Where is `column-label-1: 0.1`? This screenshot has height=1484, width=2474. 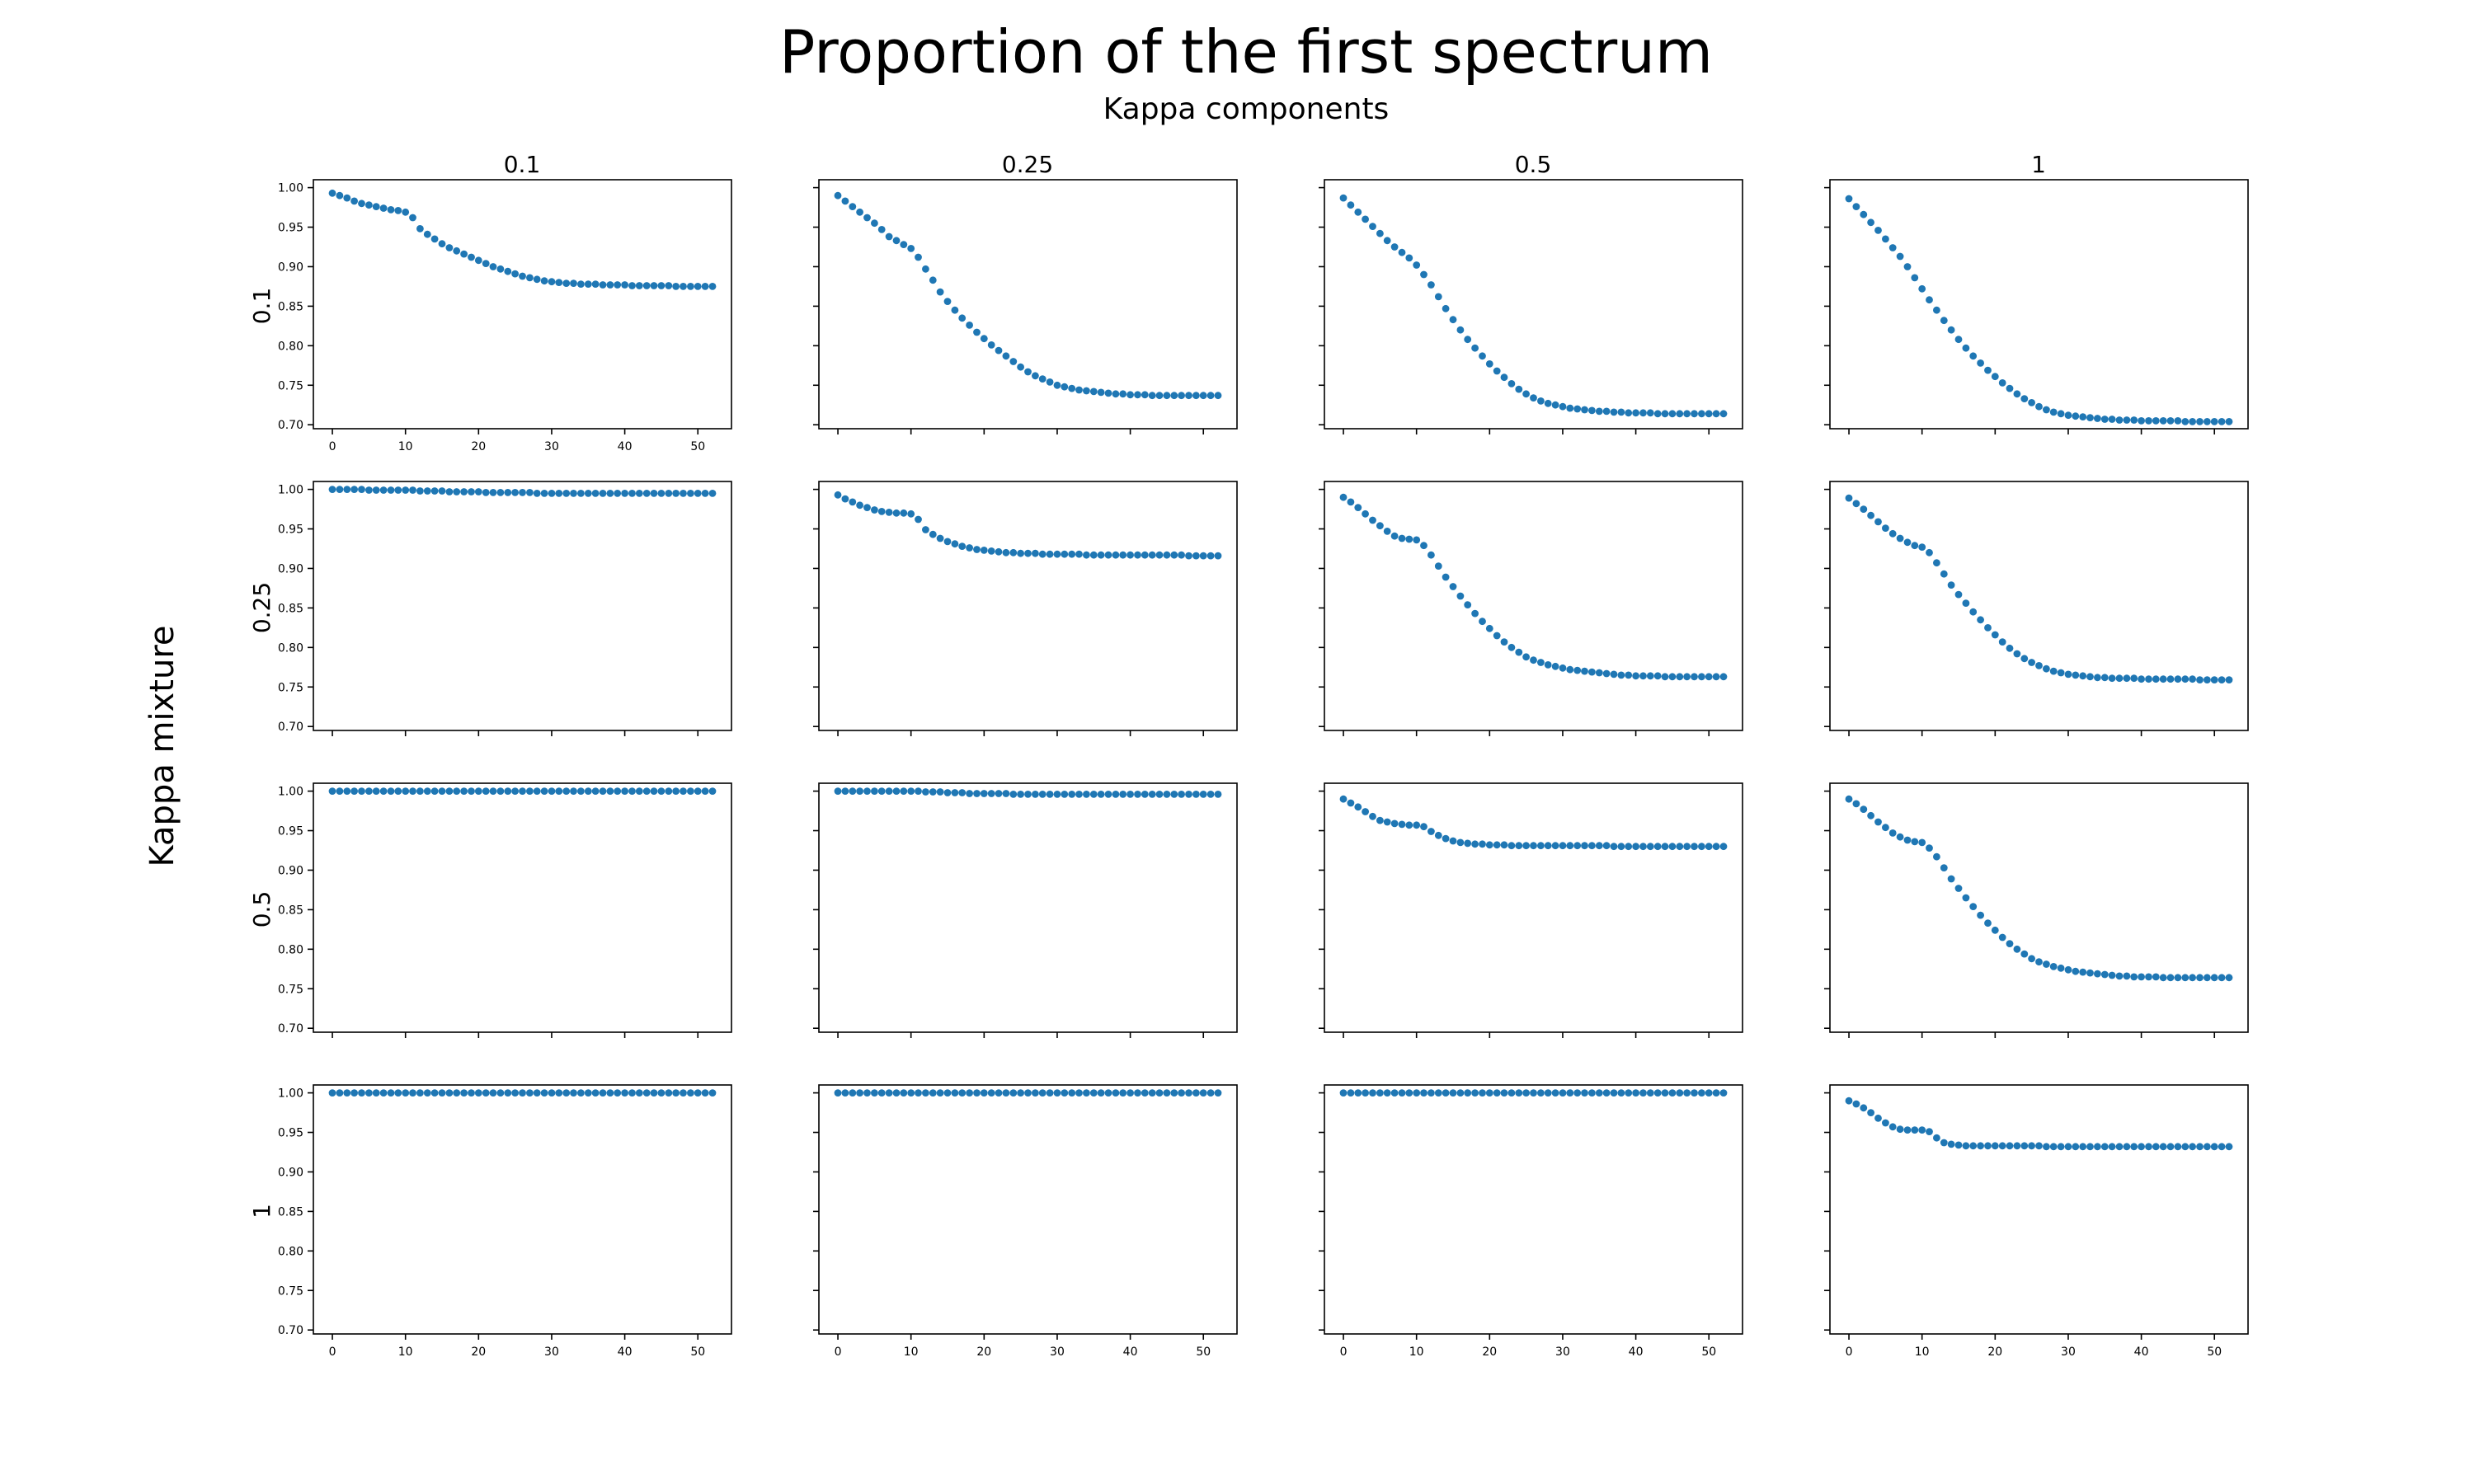
column-label-1: 0.1 is located at coordinates (522, 164).